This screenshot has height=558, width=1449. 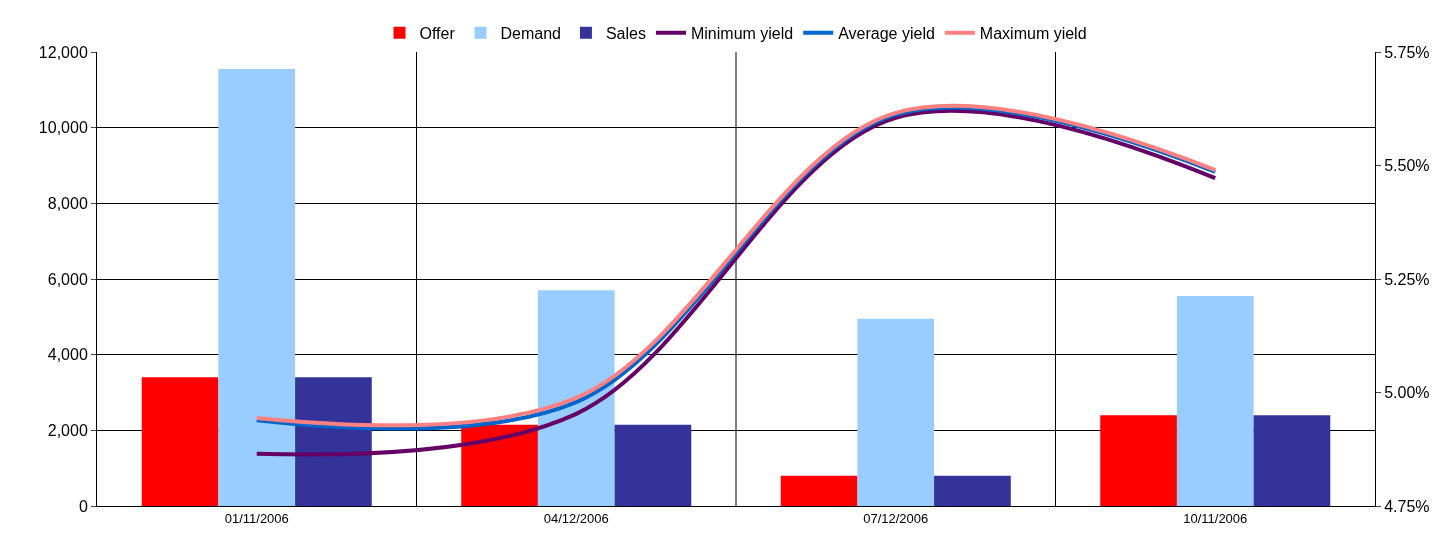 I want to click on y2-tick-label: 5.25%, so click(x=1407, y=279).